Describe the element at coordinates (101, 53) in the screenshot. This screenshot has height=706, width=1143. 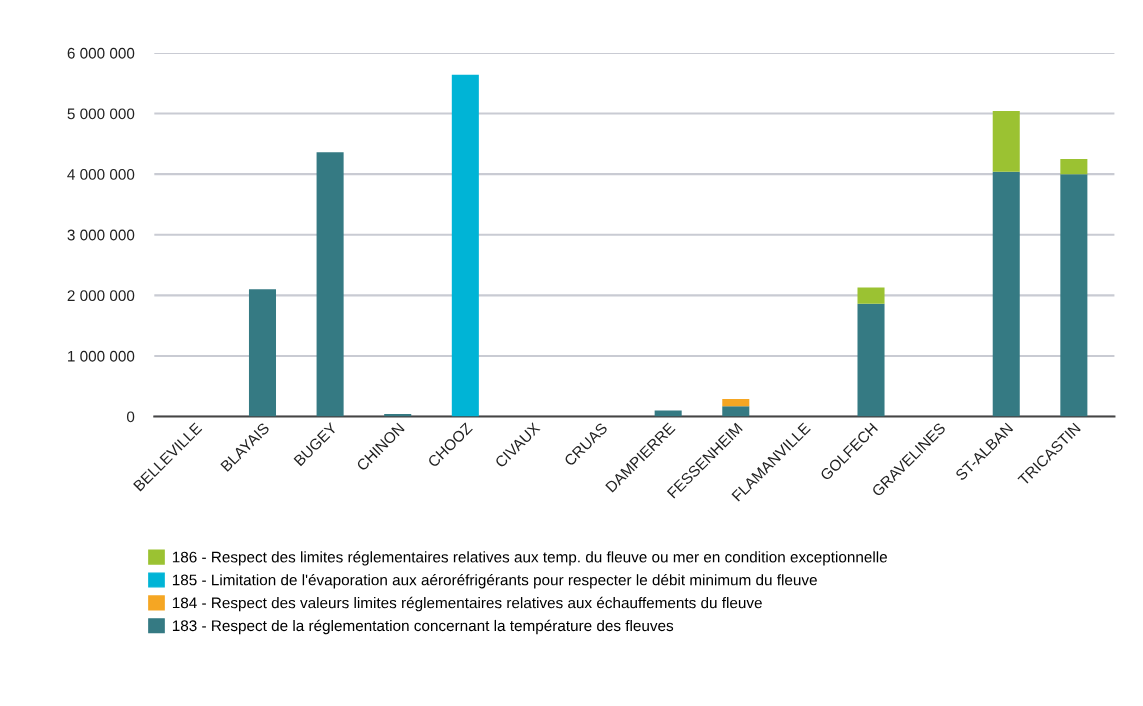
I see `y-tick-label: 6 000 000` at that location.